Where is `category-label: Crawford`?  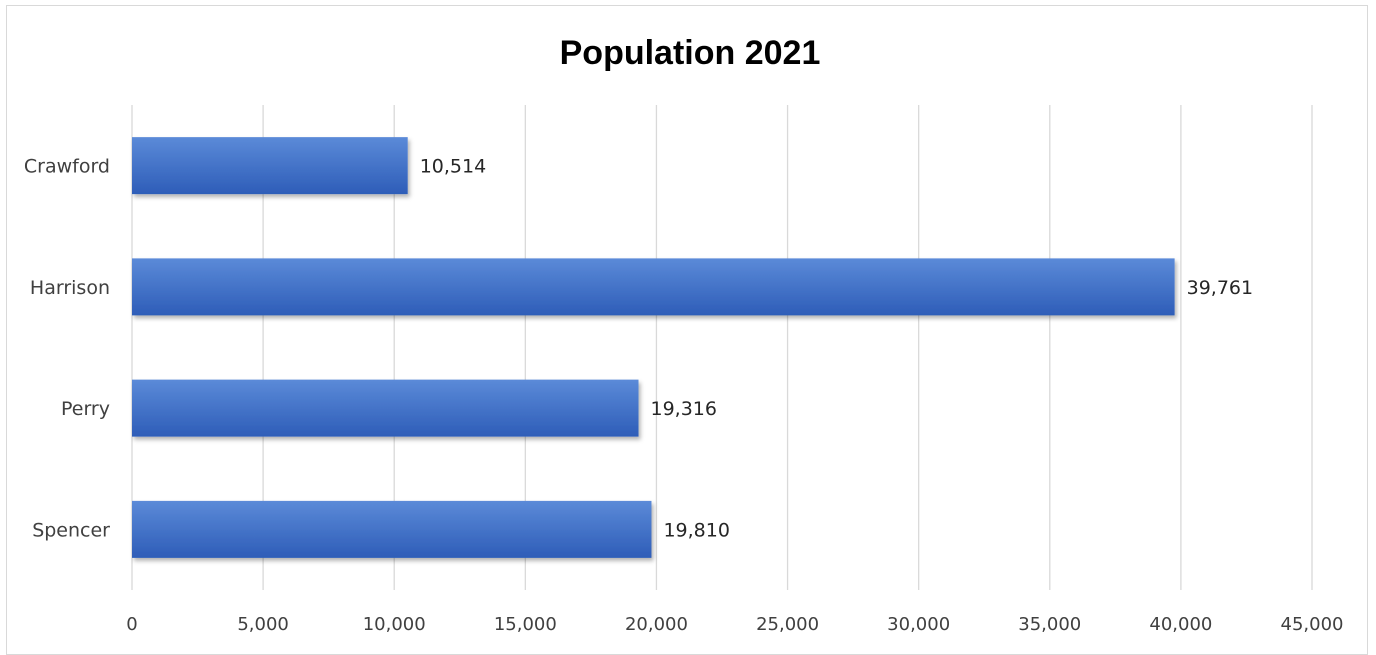
category-label: Crawford is located at coordinates (67, 167).